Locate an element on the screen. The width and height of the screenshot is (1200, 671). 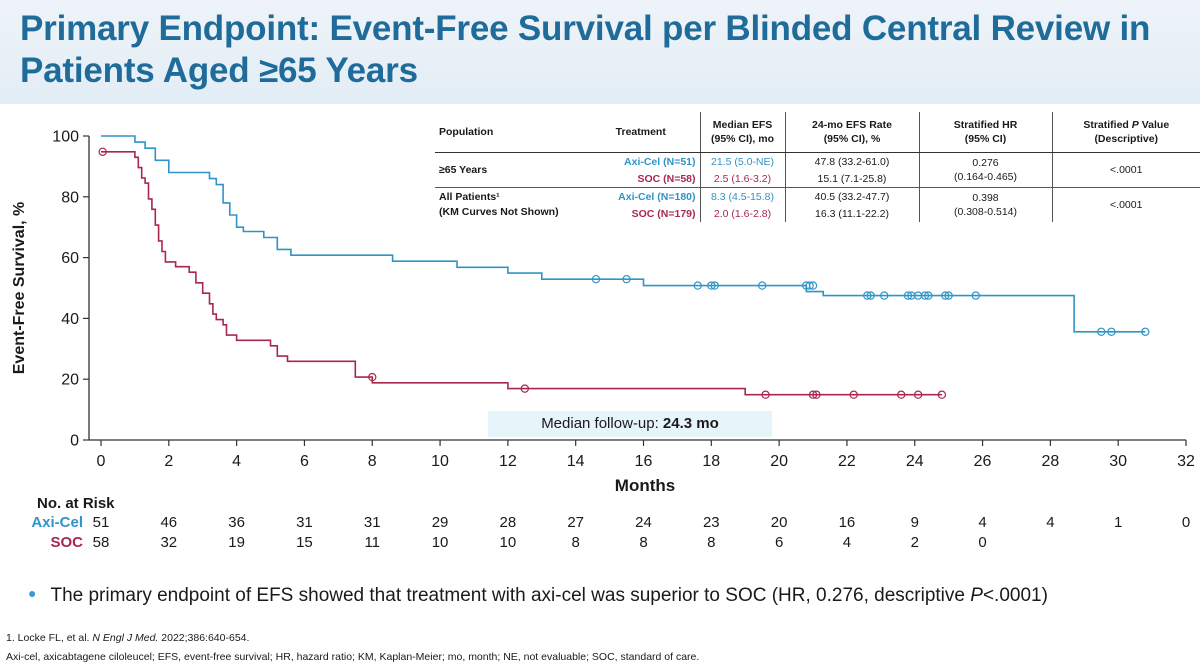
median-cell: 2.5 (1.6-3.2) is located at coordinates (743, 179).